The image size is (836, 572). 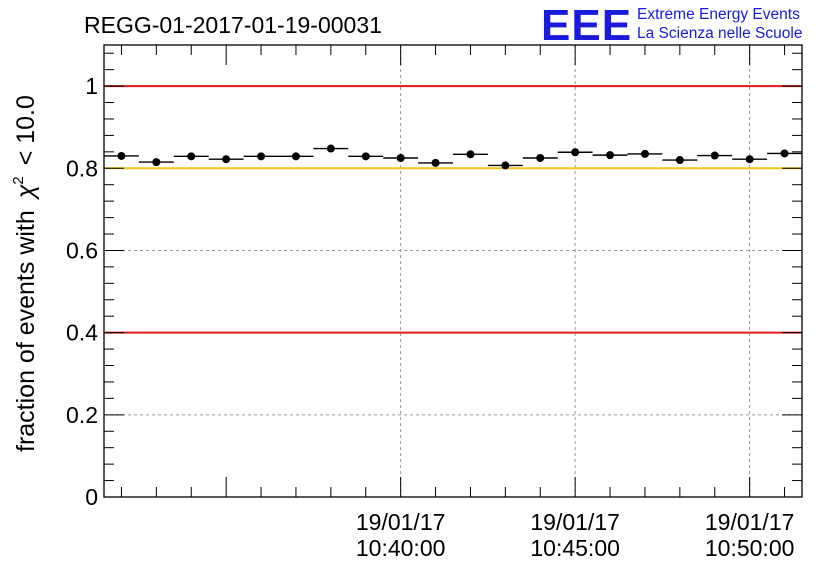 What do you see at coordinates (18, 180) in the screenshot?
I see `y-axis-label-exponent: 2` at bounding box center [18, 180].